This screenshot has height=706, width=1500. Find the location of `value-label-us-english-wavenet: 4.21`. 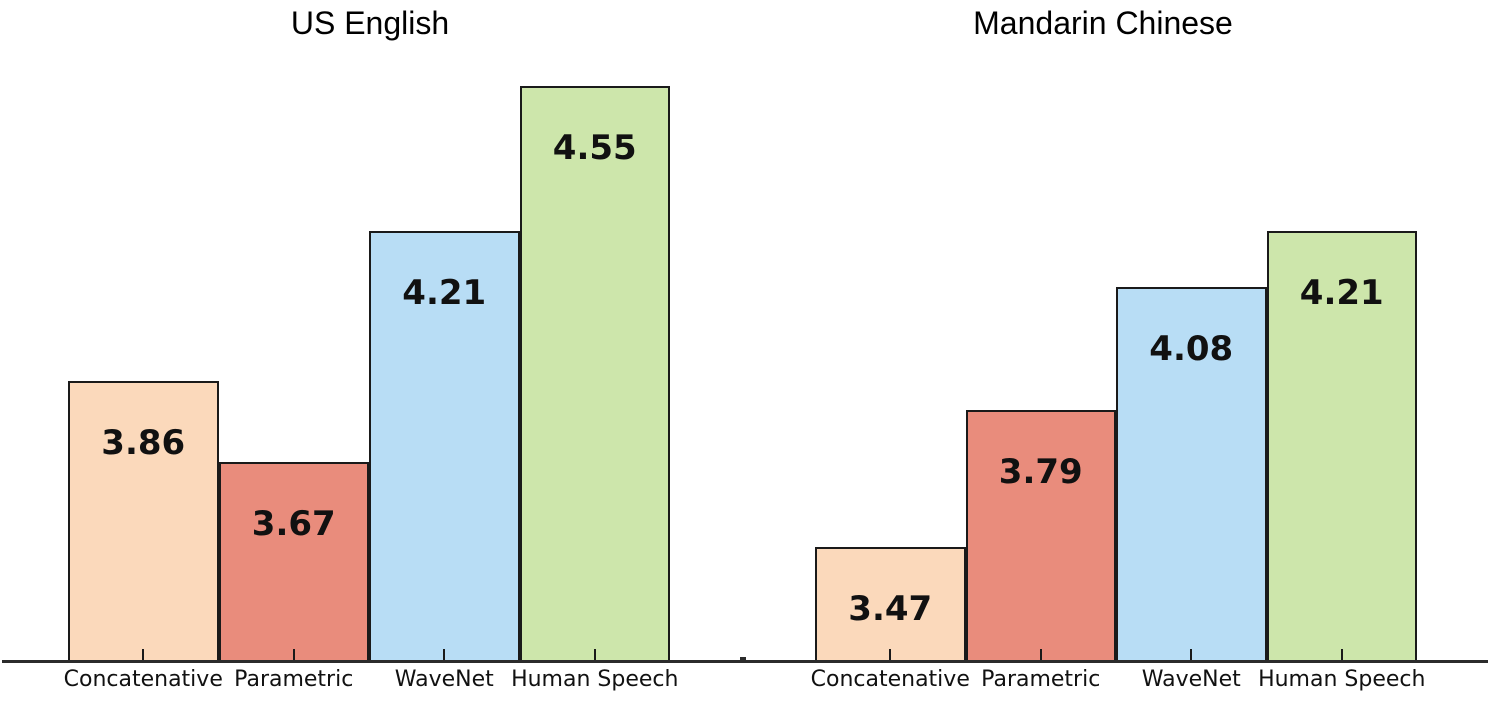

value-label-us-english-wavenet: 4.21 is located at coordinates (444, 293).